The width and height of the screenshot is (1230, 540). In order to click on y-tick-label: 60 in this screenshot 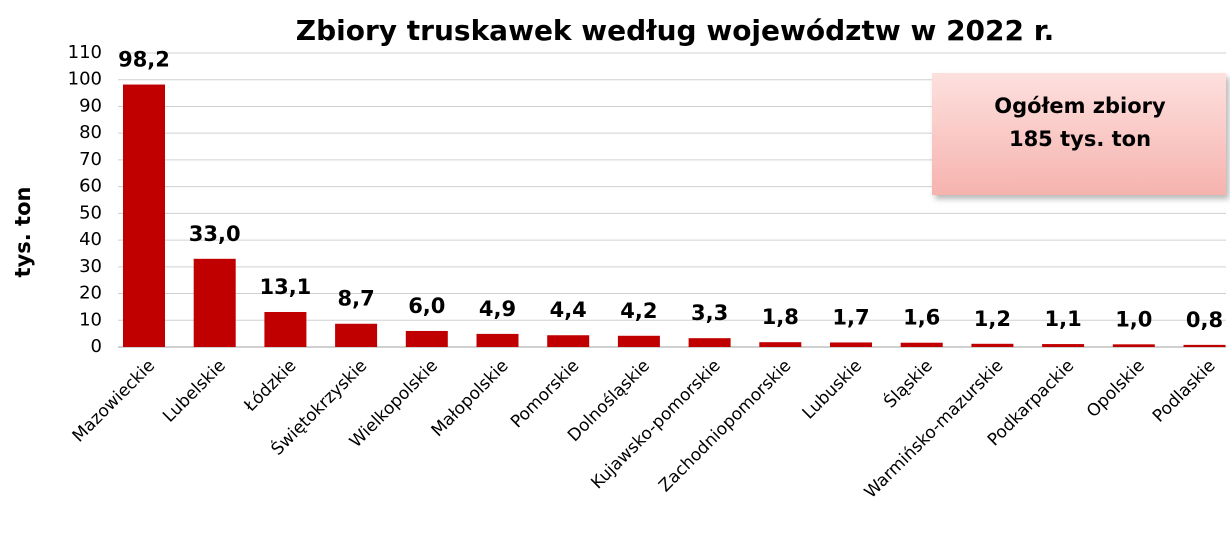, I will do `click(90, 186)`.